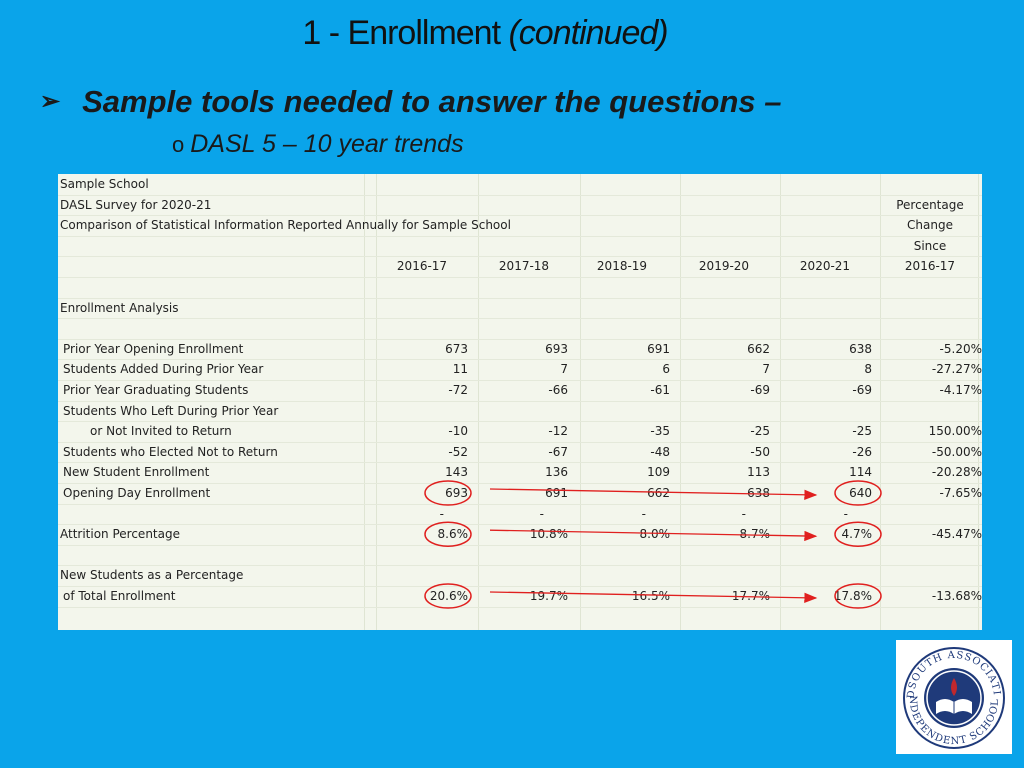 Image resolution: width=1024 pixels, height=768 pixels. What do you see at coordinates (327, 144) in the screenshot?
I see `sub-bullet-text: DASL 5 – 10 year trends` at bounding box center [327, 144].